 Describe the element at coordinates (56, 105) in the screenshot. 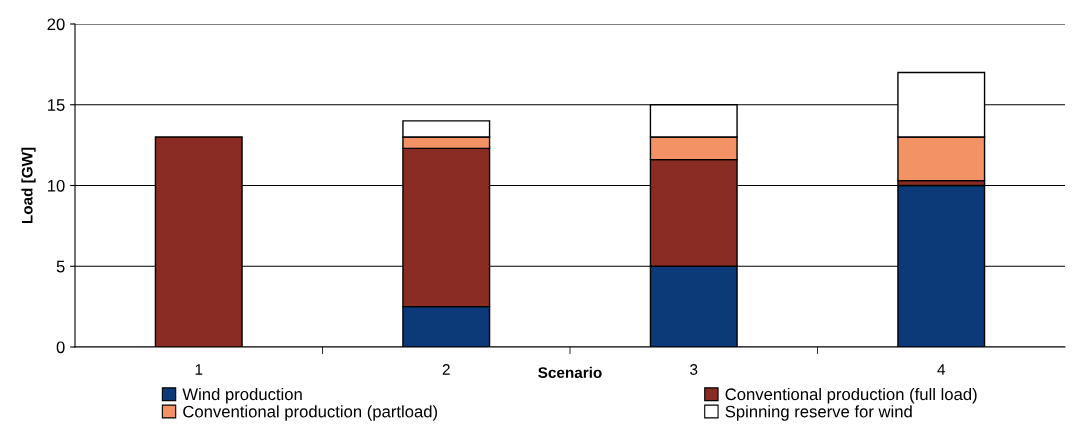

I see `y-tick-label: 15` at that location.